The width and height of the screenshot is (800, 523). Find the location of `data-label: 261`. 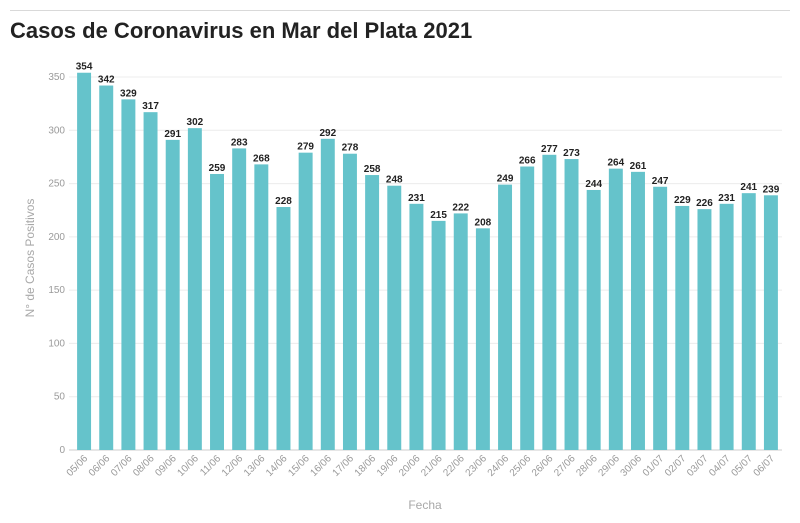

data-label: 261 is located at coordinates (638, 166).